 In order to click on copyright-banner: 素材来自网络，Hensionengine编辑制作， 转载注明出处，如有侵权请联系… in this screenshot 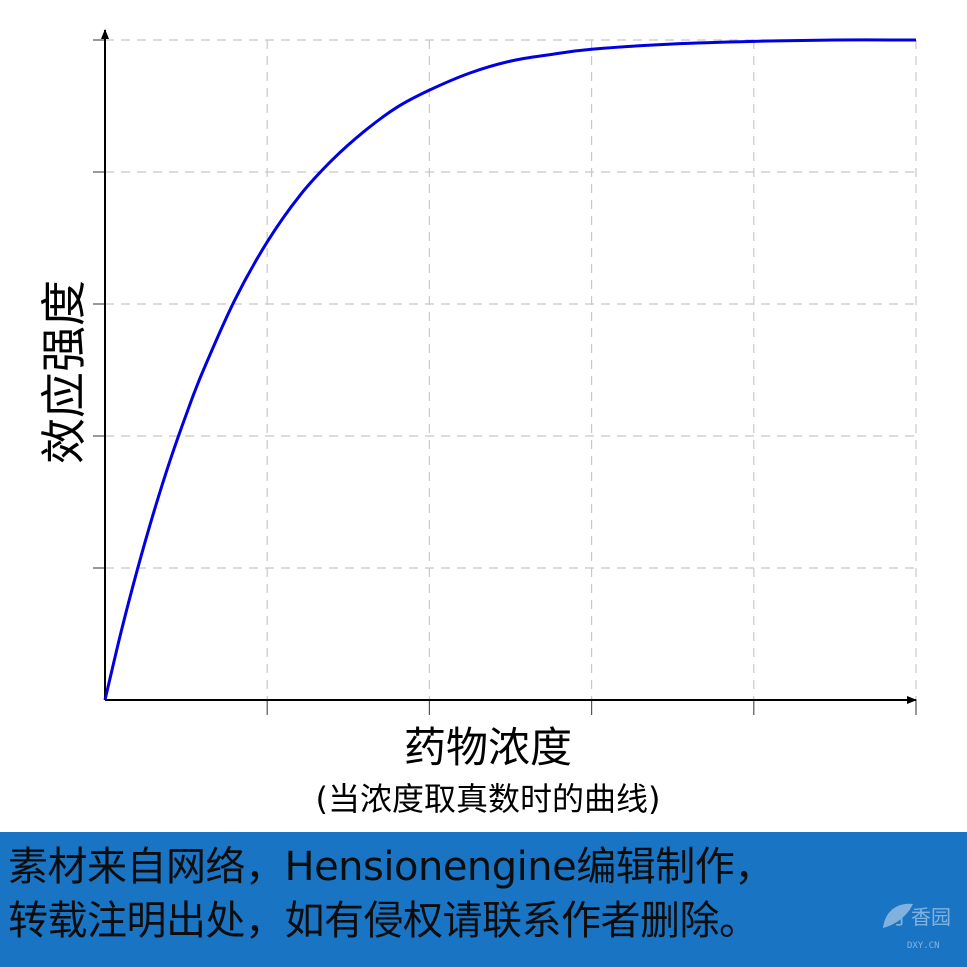, I will do `click(483, 899)`.